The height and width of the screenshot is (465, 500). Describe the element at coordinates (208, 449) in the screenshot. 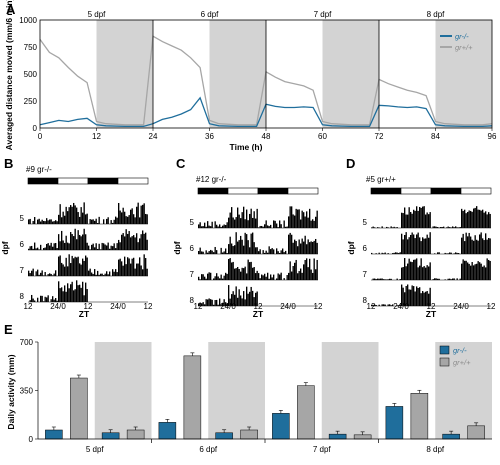

I see `category-label: 6 dpf` at that location.